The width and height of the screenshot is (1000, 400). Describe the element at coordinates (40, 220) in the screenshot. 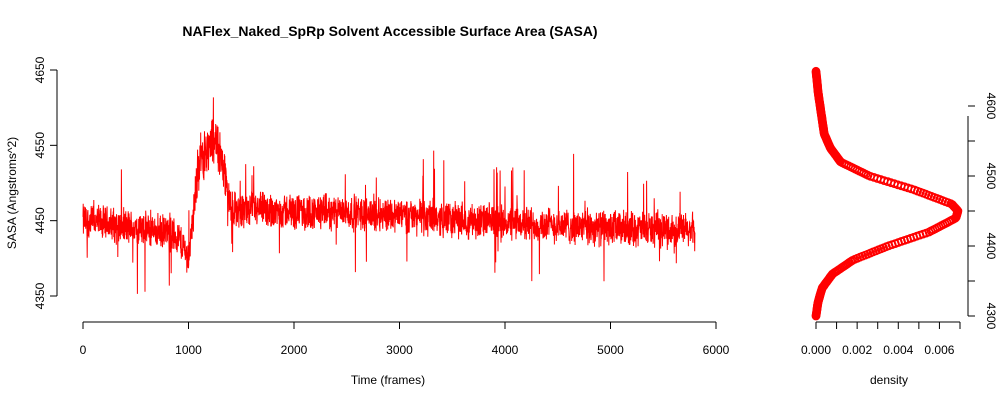

I see `y-tick-label: 4450` at that location.